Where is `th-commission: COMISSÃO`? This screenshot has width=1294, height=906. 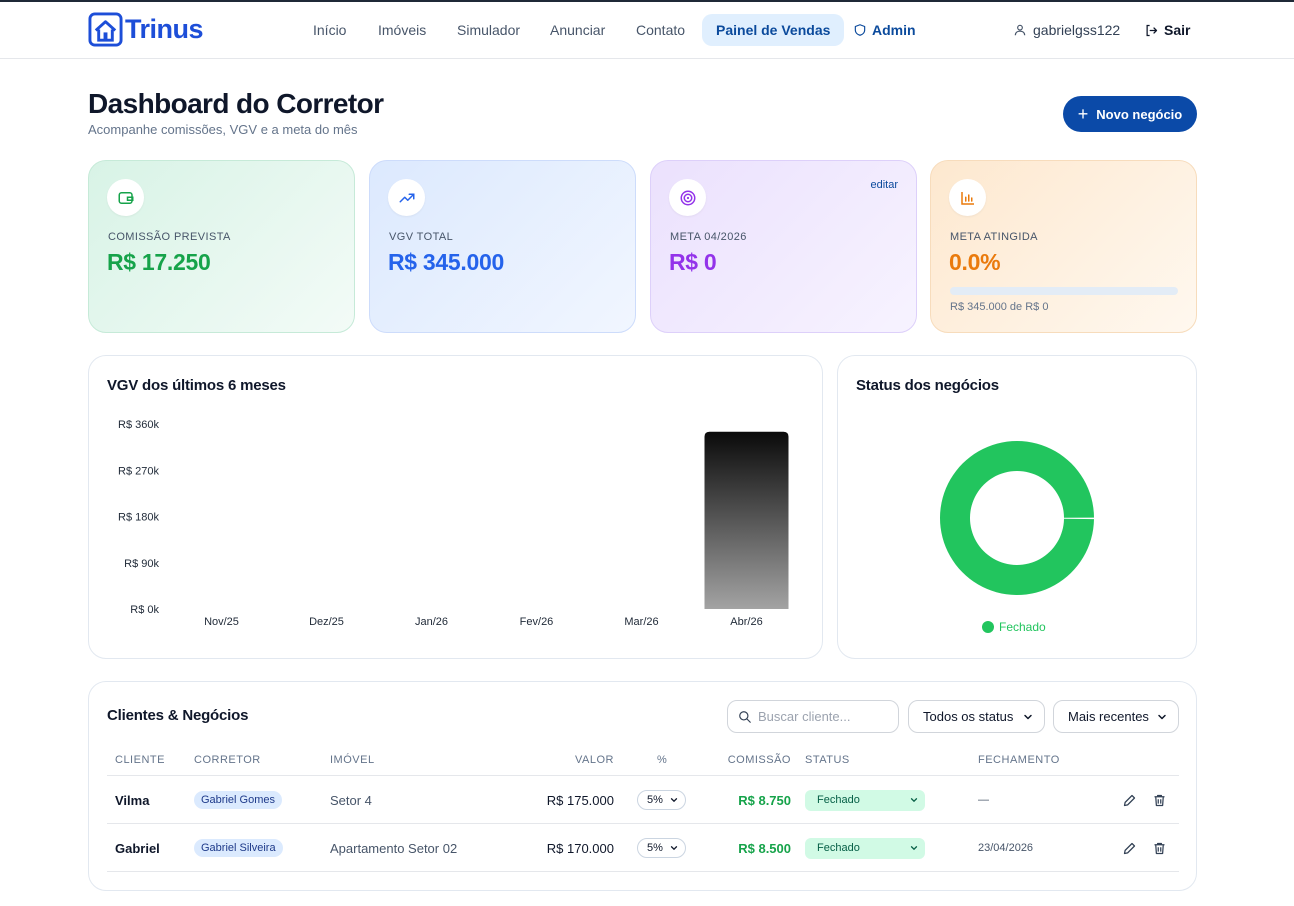
th-commission: COMISSÃO is located at coordinates (759, 760).